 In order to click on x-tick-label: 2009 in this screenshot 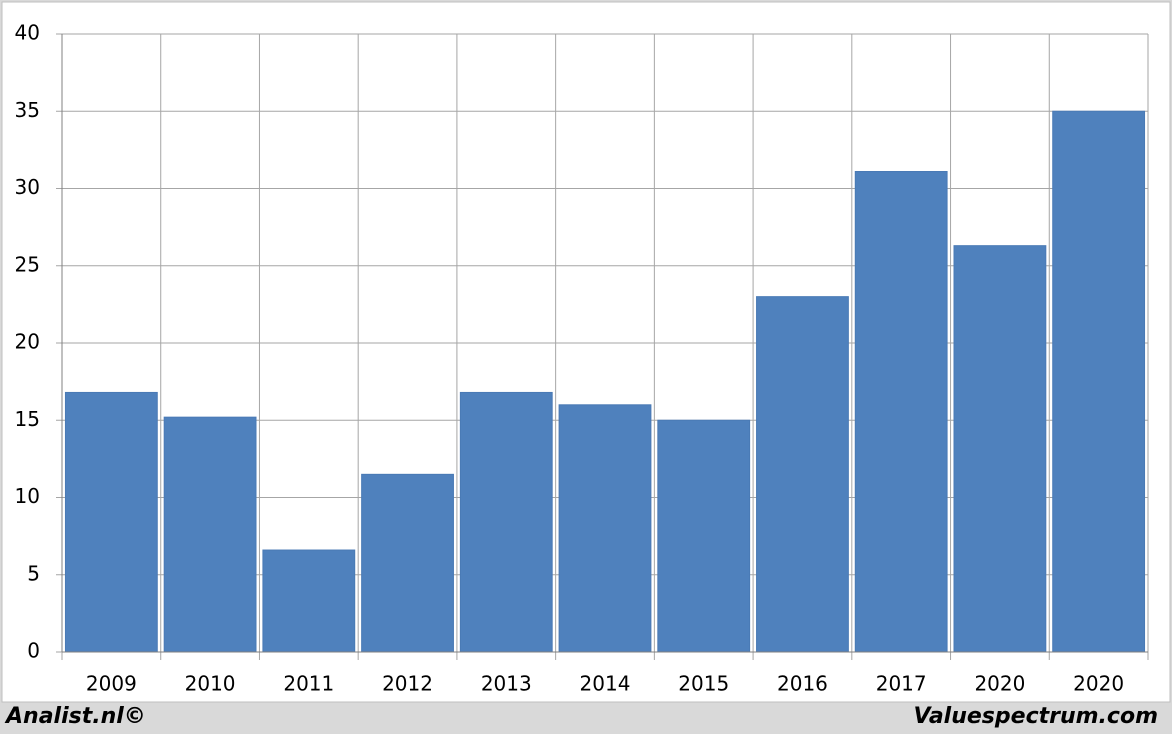, I will do `click(111, 684)`.